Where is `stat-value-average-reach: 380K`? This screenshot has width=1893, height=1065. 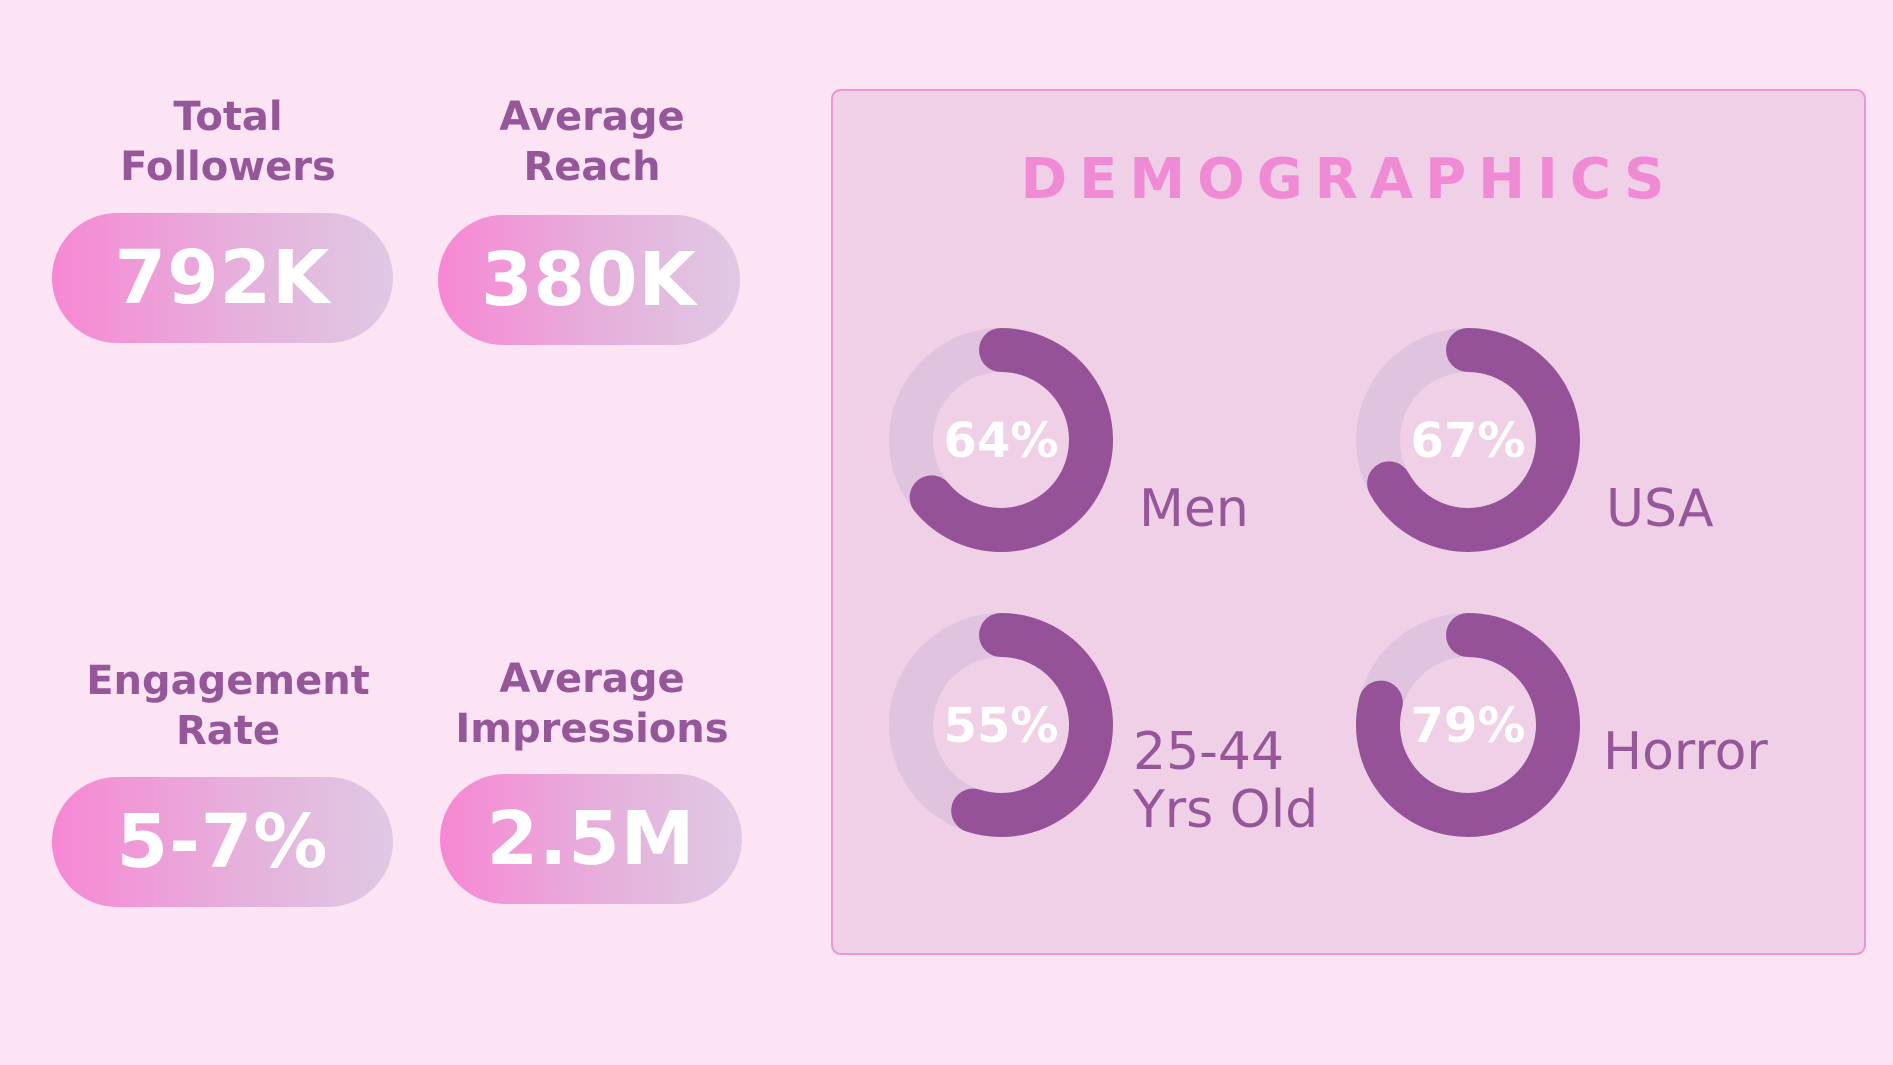 stat-value-average-reach: 380K is located at coordinates (589, 280).